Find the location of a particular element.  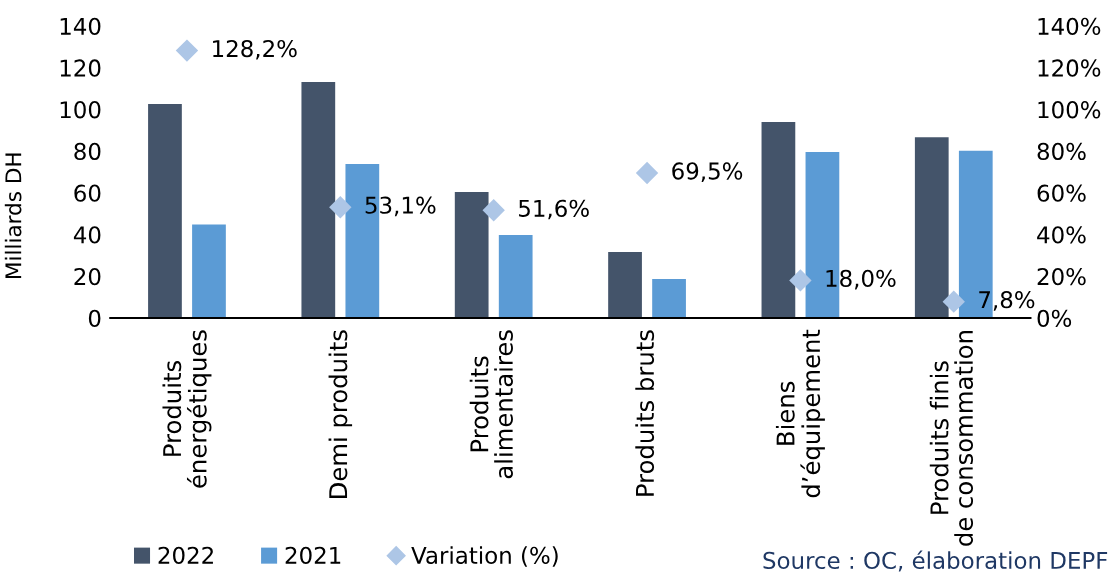

legend-label: 2022 is located at coordinates (185, 555).